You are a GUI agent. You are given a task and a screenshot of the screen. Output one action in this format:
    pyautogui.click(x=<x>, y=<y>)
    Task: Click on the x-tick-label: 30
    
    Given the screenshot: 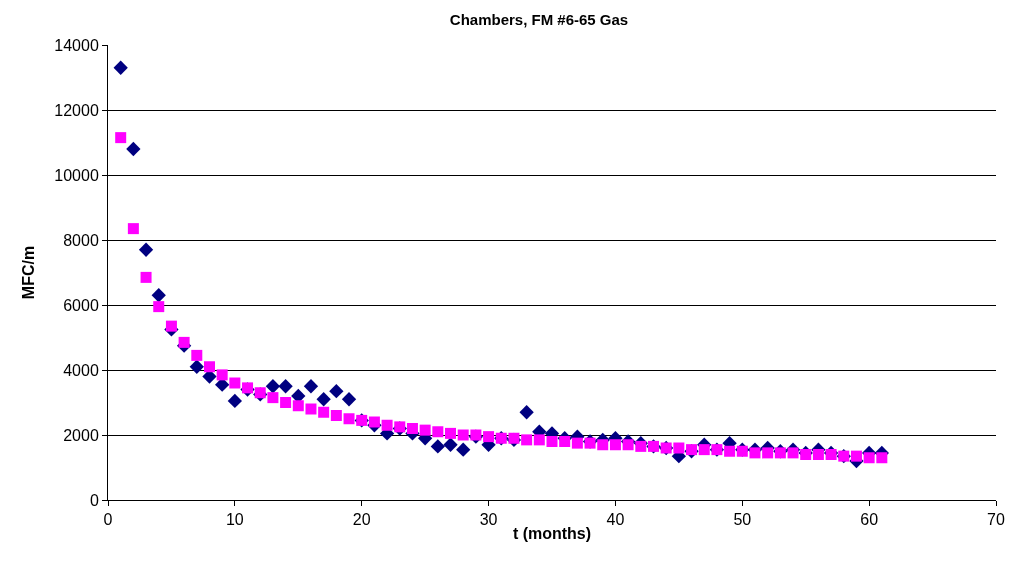 What is the action you would take?
    pyautogui.click(x=488, y=520)
    